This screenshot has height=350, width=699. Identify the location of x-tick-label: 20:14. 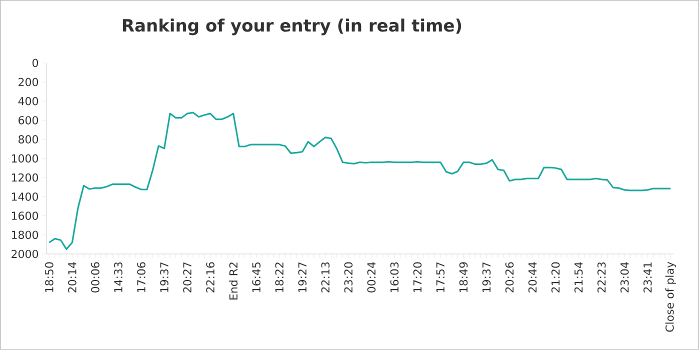
(72, 277).